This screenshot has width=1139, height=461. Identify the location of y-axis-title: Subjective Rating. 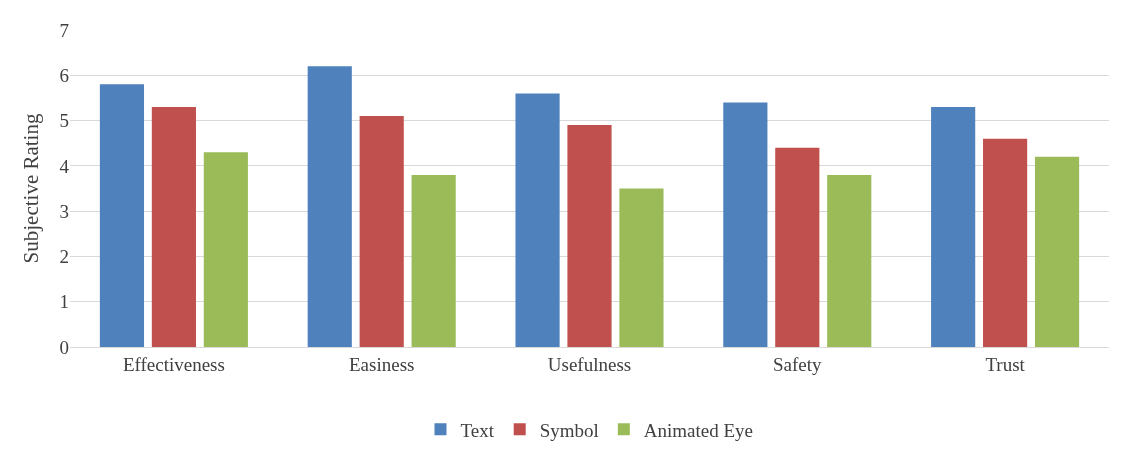
(30, 188).